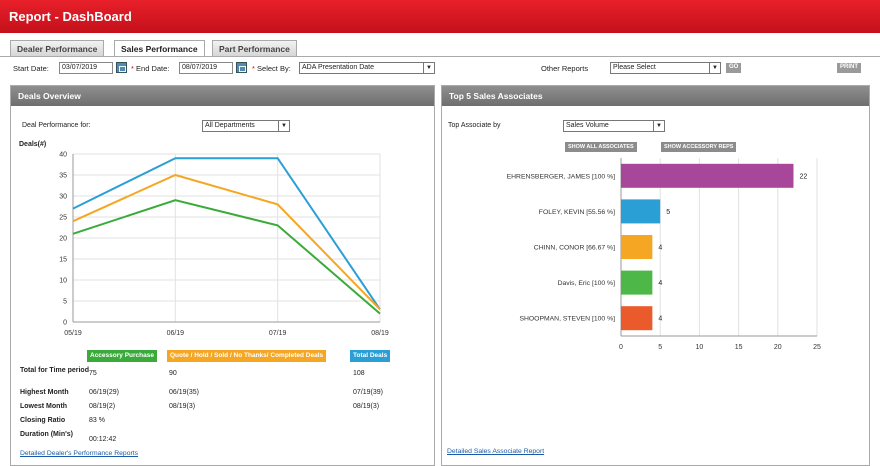 The image size is (880, 466). I want to click on deal-performance-value: All Departments, so click(230, 125).